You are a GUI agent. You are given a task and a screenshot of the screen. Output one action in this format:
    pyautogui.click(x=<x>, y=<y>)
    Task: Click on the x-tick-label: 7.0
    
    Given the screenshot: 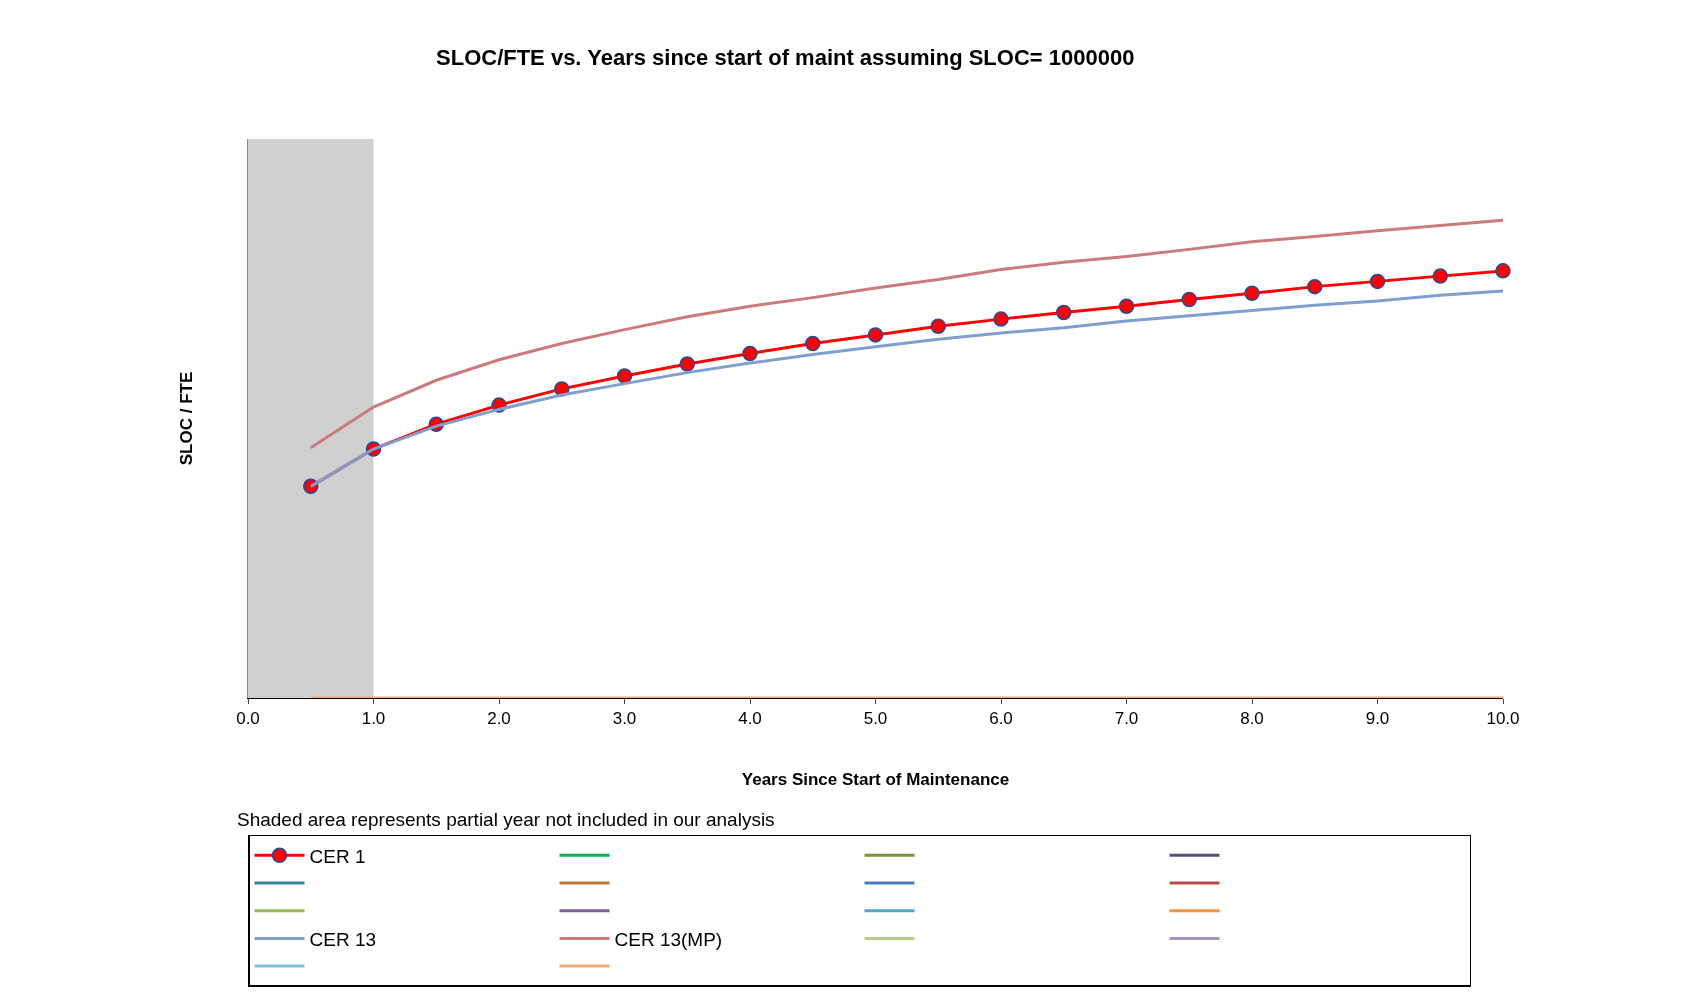 What is the action you would take?
    pyautogui.click(x=1126, y=719)
    